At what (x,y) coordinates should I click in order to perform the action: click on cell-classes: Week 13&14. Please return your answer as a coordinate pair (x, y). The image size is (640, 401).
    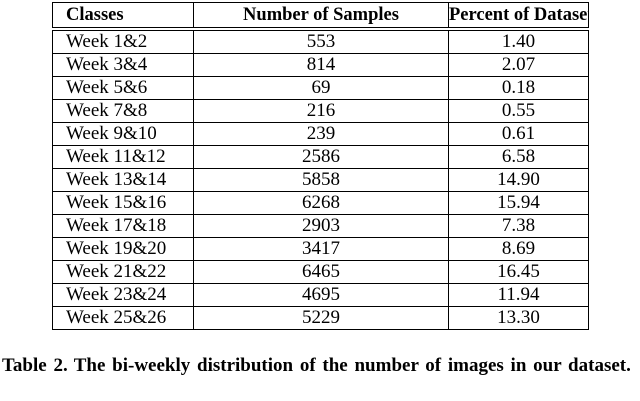
    Looking at the image, I should click on (123, 180).